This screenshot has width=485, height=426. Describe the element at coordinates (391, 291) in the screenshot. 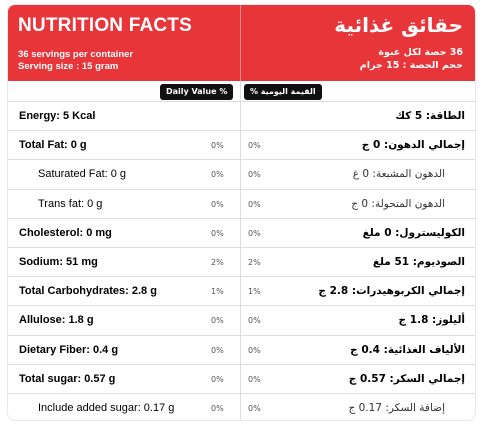

I see `nutrient-ar: إجمالي الكربوهيدرات: 2.8 ج` at that location.